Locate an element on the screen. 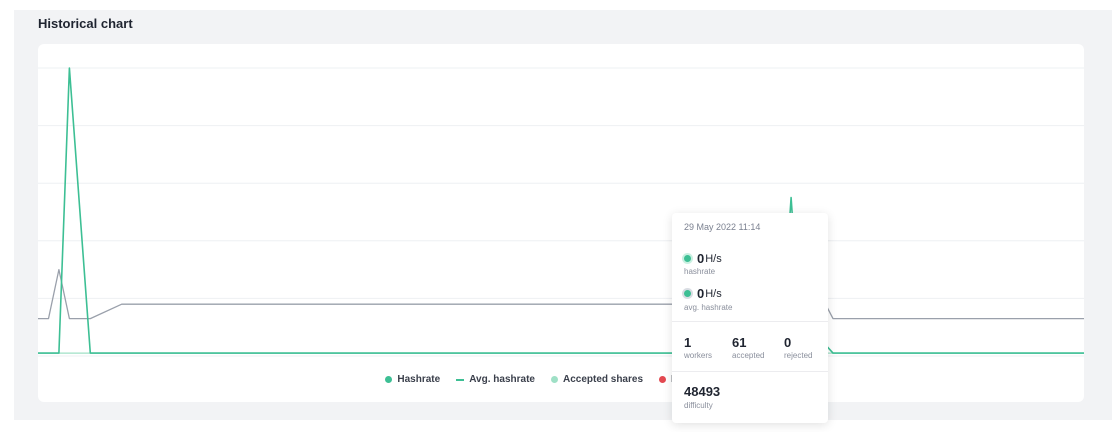 Image resolution: width=1118 pixels, height=432 pixels. legend-item: Hashrate is located at coordinates (412, 379).